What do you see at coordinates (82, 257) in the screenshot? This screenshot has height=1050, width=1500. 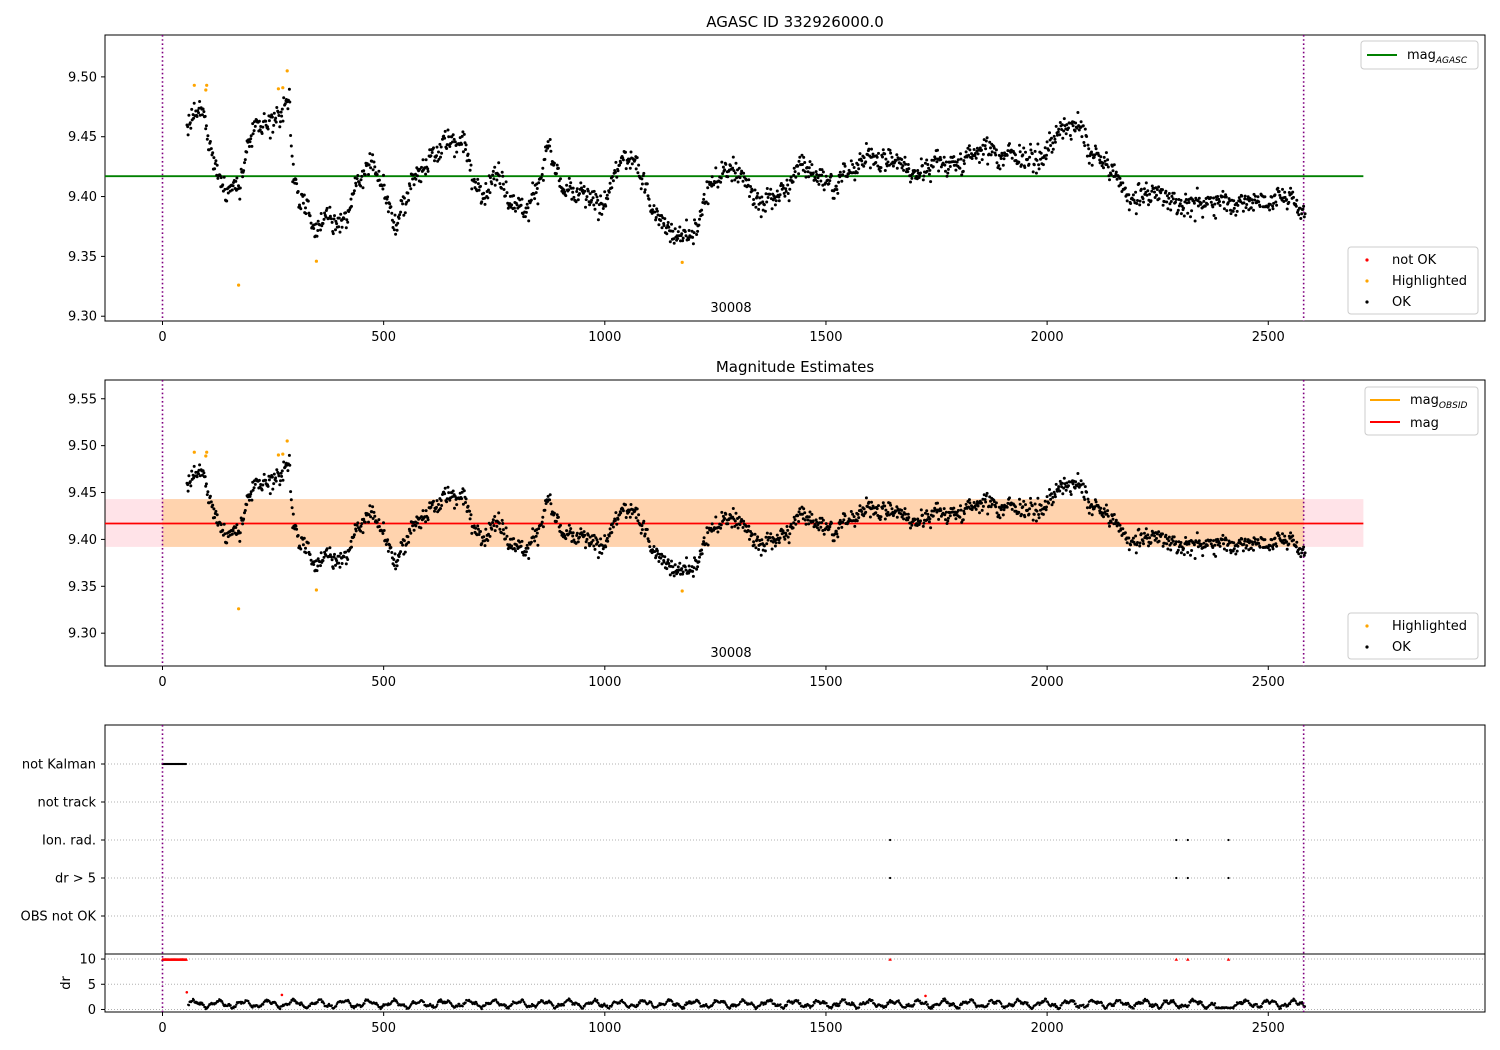 I see `panel1-ytick-label: 9.35` at bounding box center [82, 257].